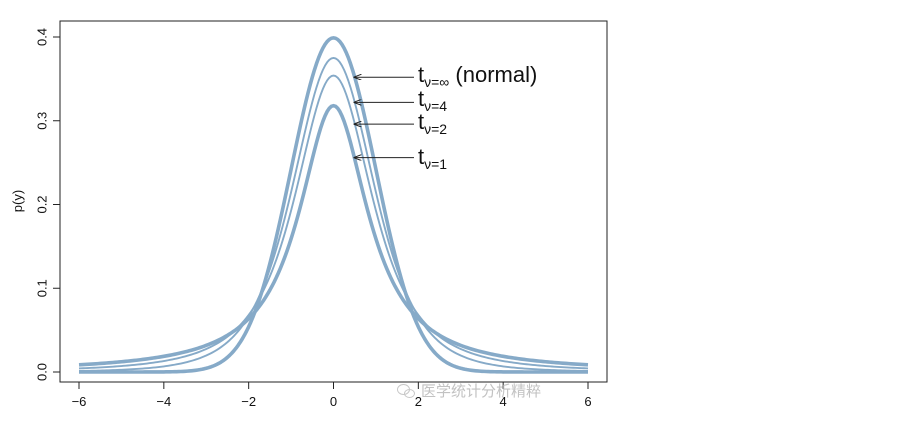 The image size is (922, 422). What do you see at coordinates (587, 401) in the screenshot?
I see `x-tick-label: 6` at bounding box center [587, 401].